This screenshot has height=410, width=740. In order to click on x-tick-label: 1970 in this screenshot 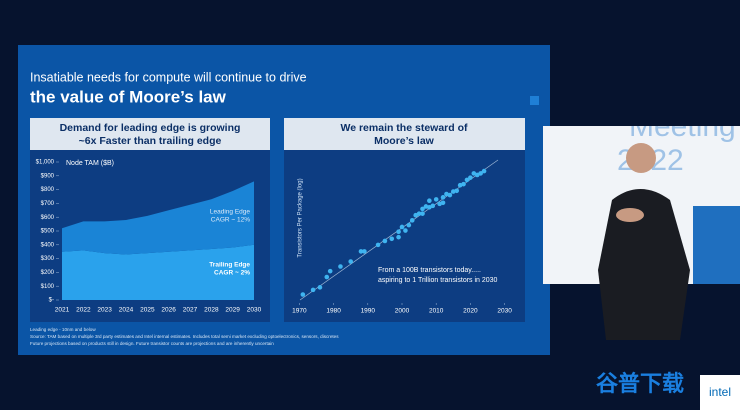, I will do `click(299, 311)`.